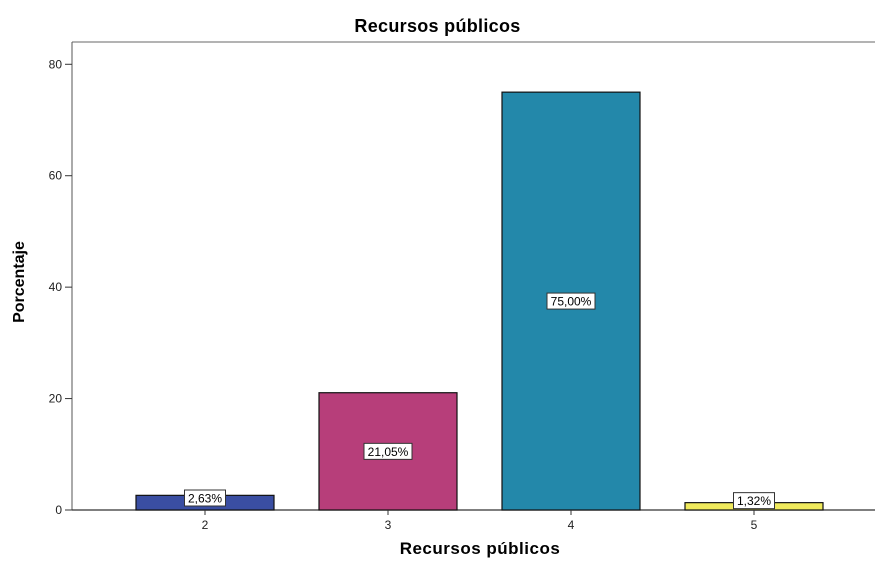 Image resolution: width=875 pixels, height=561 pixels. What do you see at coordinates (205, 525) in the screenshot?
I see `x-tick-label: 2` at bounding box center [205, 525].